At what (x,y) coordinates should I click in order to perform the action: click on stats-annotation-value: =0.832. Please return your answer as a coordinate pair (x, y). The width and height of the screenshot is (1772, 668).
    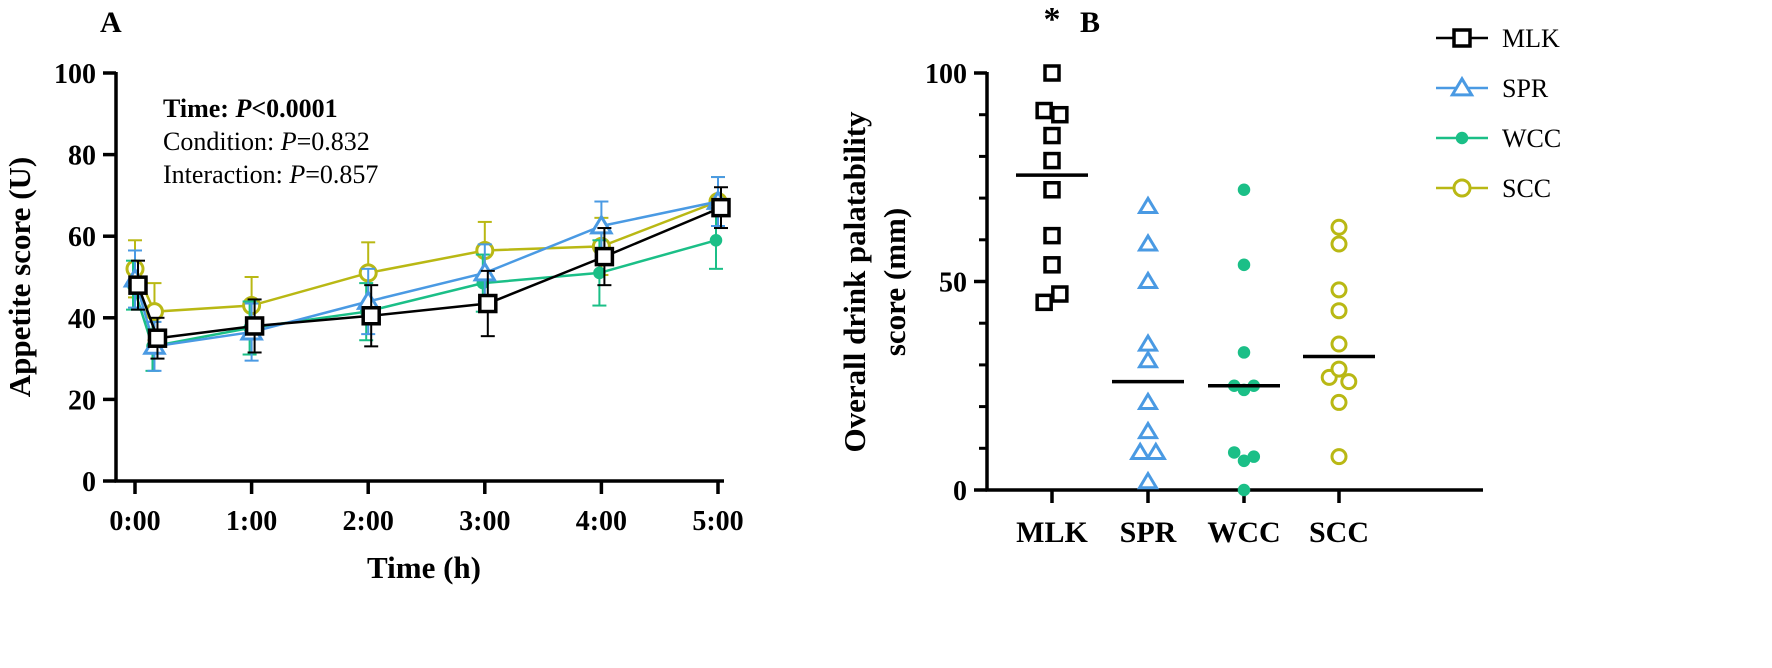
    Looking at the image, I should click on (333, 141).